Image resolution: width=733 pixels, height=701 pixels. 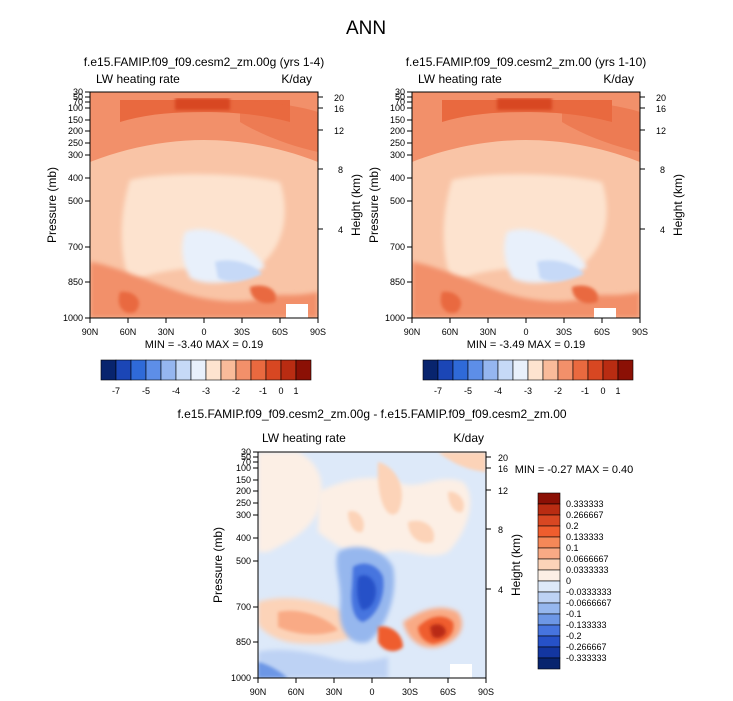 What do you see at coordinates (504, 524) in the screenshot?
I see `right-y-axis: 20 16 12 8 4 Height (km)` at bounding box center [504, 524].